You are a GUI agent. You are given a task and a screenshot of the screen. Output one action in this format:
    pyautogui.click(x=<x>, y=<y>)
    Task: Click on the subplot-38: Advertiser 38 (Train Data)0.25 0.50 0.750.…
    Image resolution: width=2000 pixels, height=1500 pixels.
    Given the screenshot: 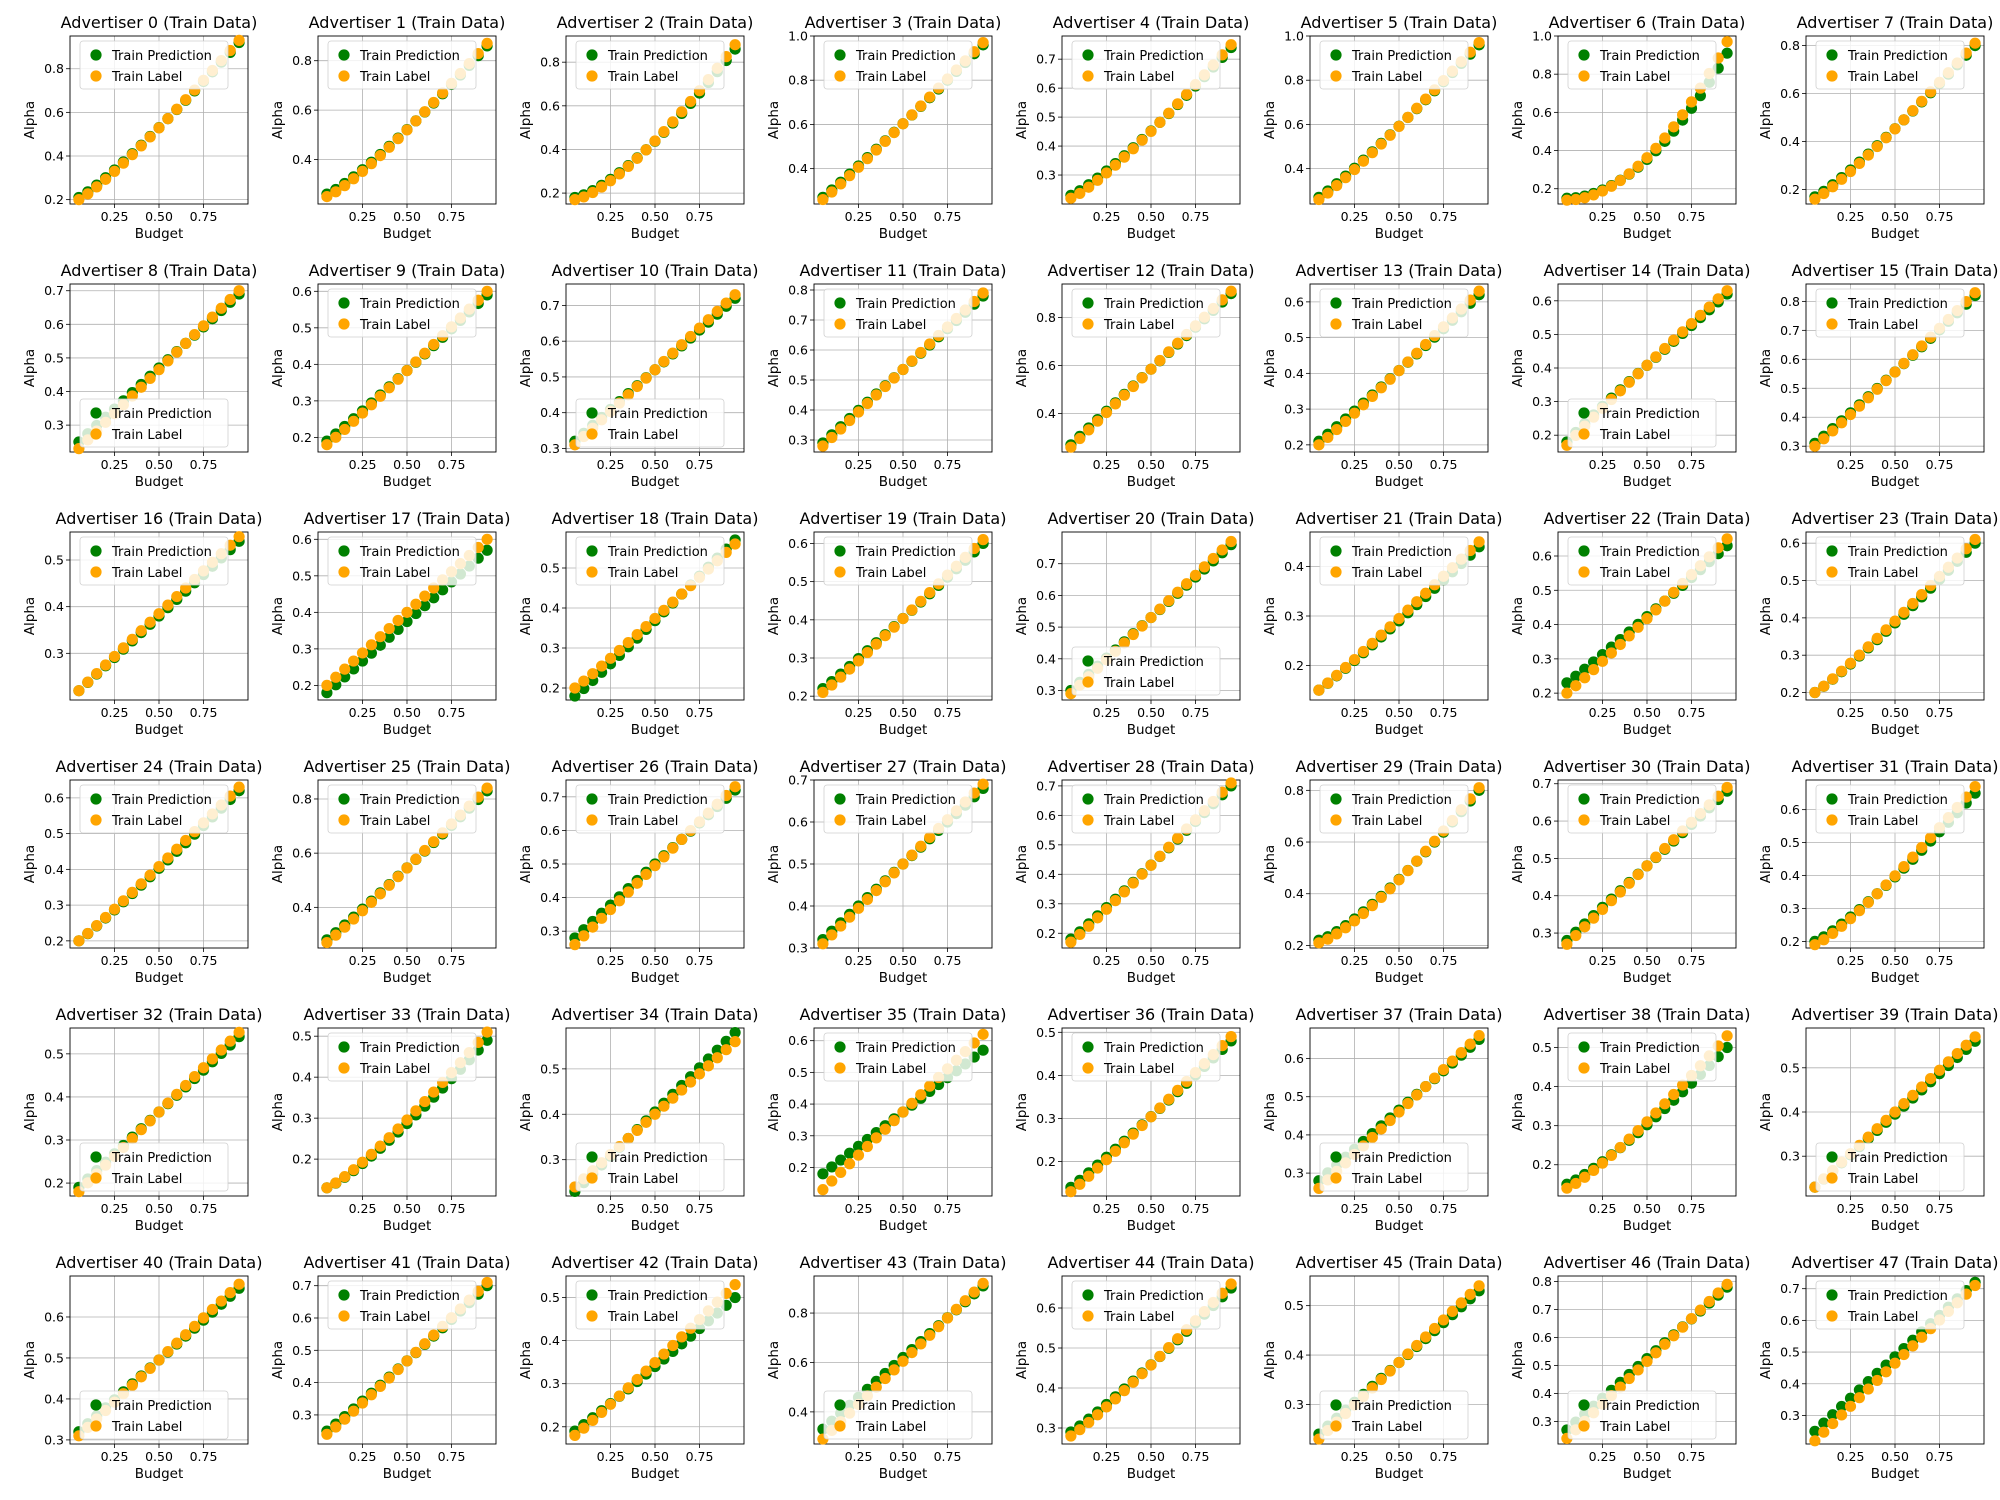 What is the action you would take?
    pyautogui.click(x=1630, y=1119)
    